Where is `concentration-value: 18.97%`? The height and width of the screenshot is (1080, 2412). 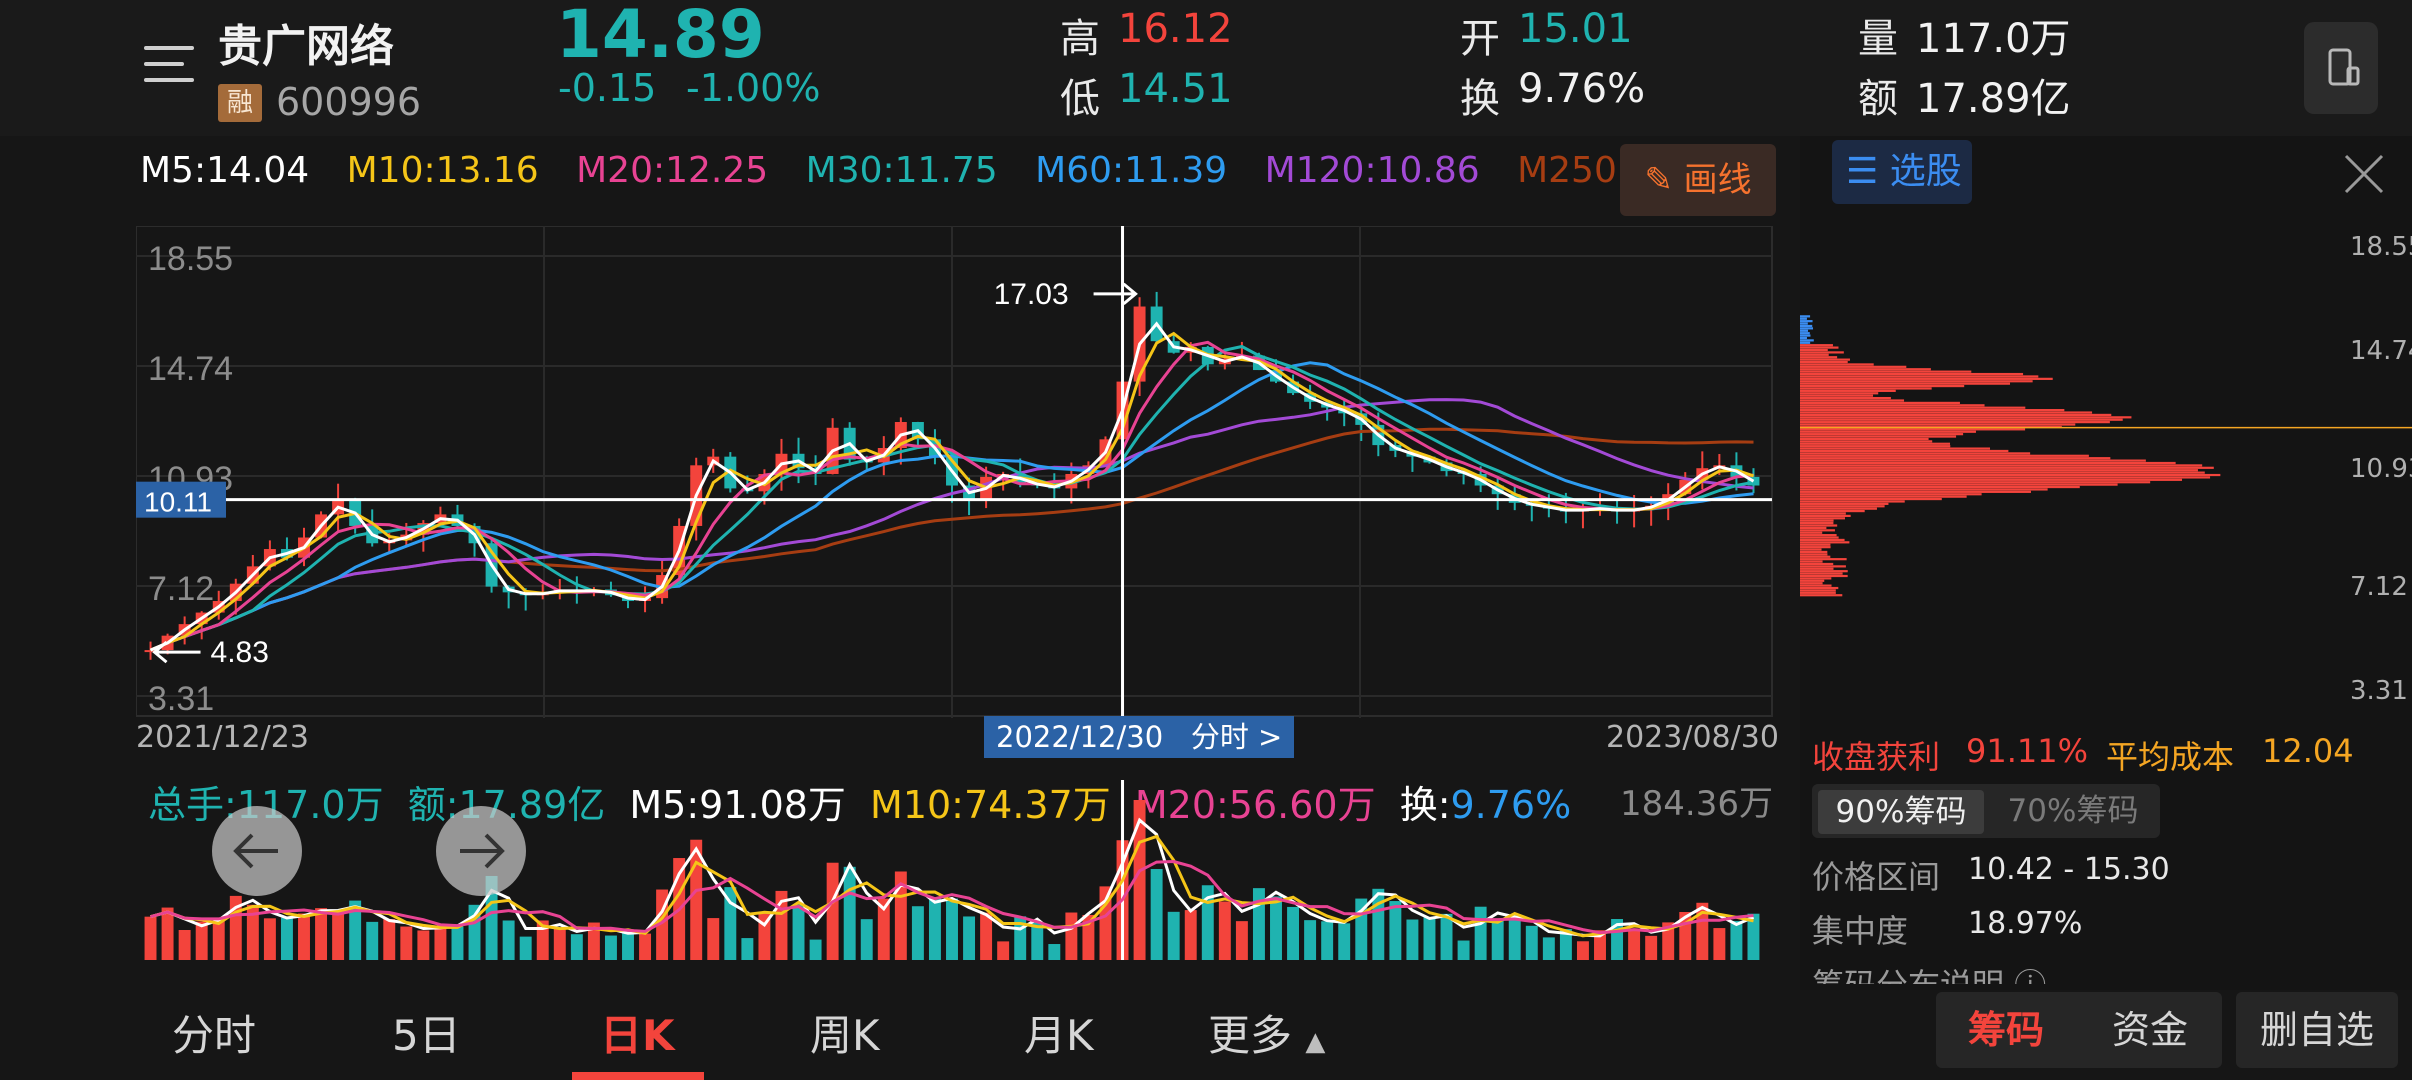 concentration-value: 18.97% is located at coordinates (2025, 923).